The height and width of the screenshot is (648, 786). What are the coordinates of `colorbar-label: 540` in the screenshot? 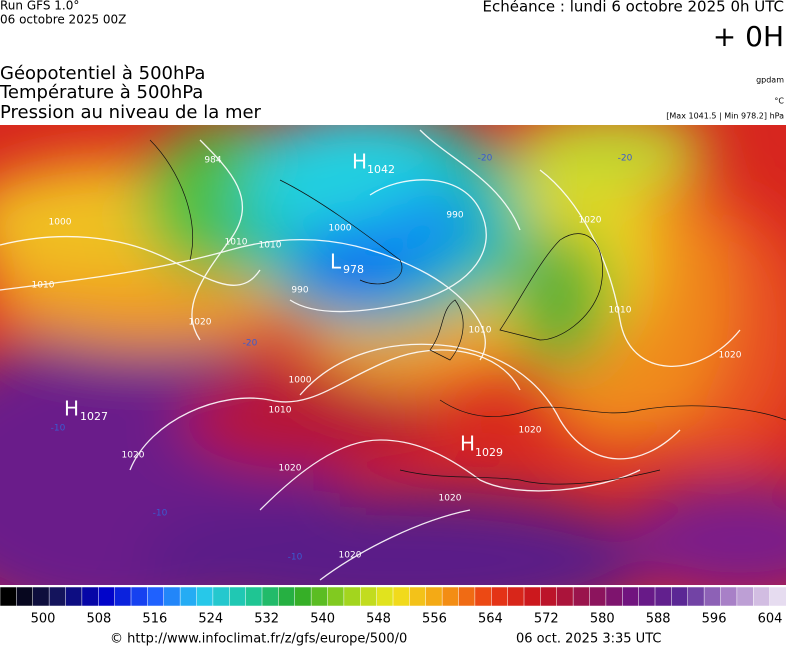 It's located at (322, 619).